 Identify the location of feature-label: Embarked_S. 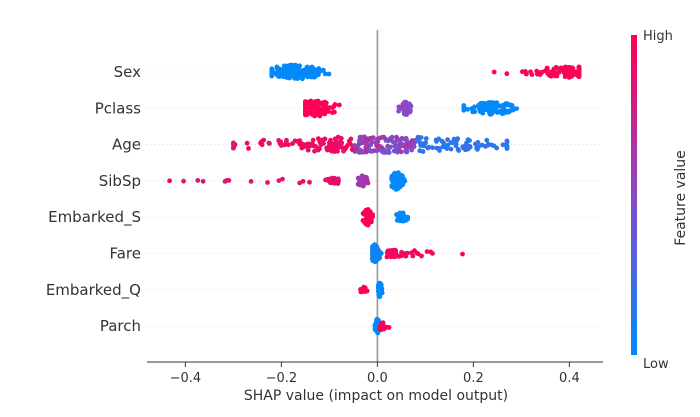
(94, 217).